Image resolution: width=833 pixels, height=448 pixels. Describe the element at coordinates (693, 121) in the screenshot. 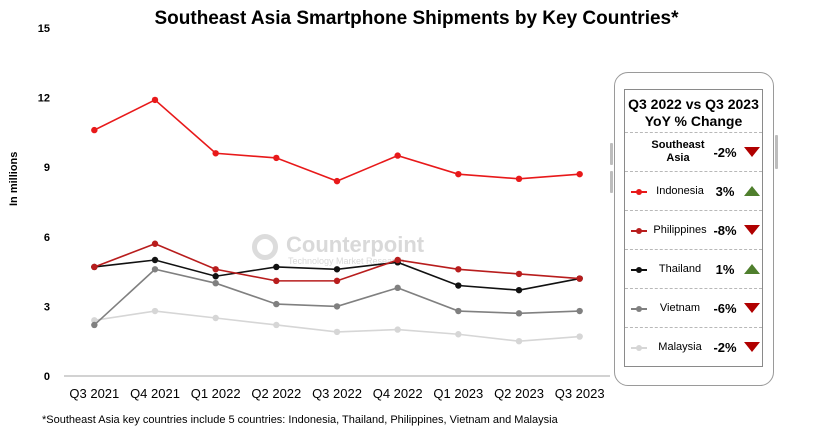

I see `panel-heading-line2: YoY % Change` at that location.